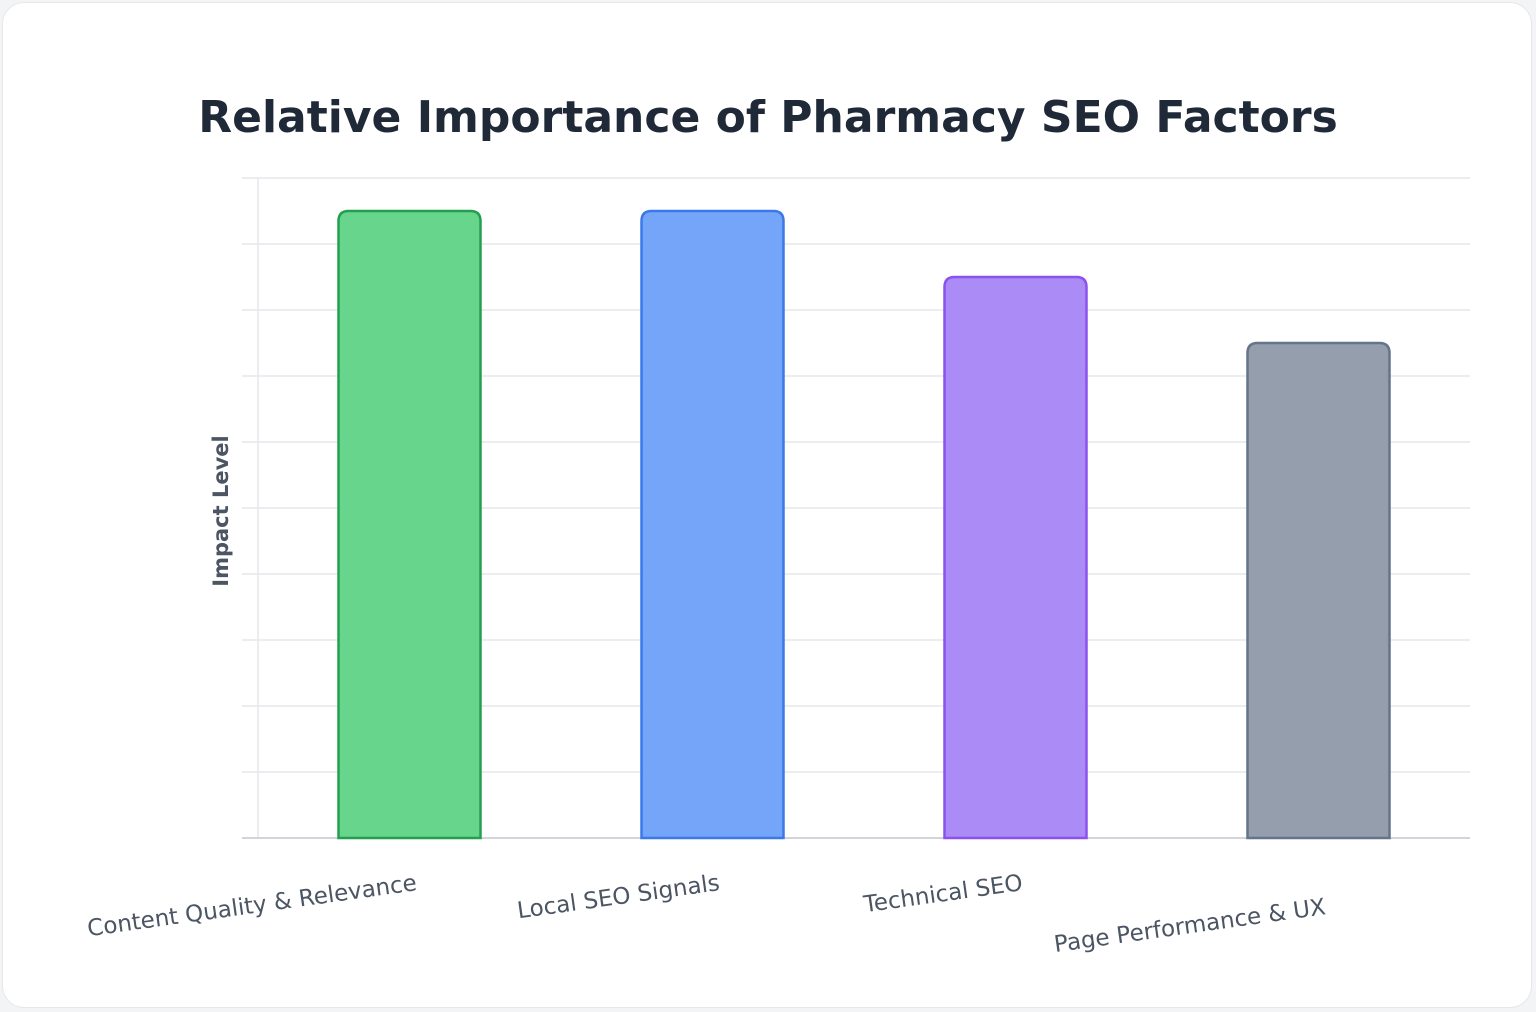 This screenshot has width=1536, height=1012. Describe the element at coordinates (1318, 590) in the screenshot. I see `bar-page-performance-ux` at that location.